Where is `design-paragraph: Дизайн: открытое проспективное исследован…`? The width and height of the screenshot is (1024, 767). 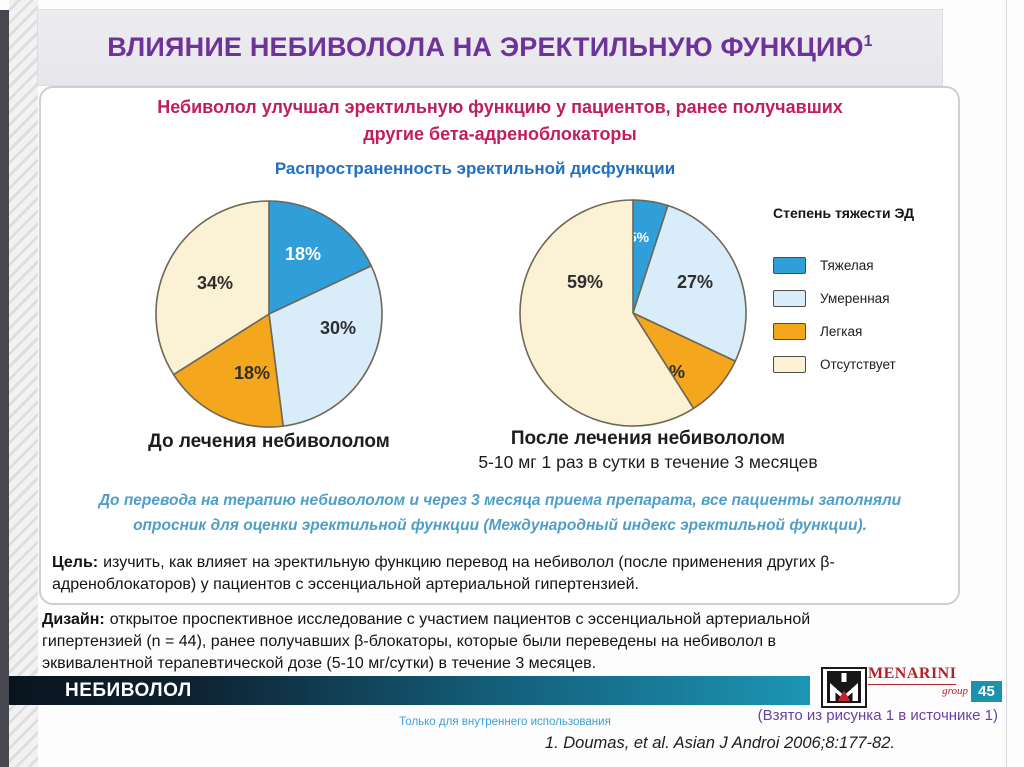
design-paragraph: Дизайн: открытое проспективное исследован… is located at coordinates (507, 642).